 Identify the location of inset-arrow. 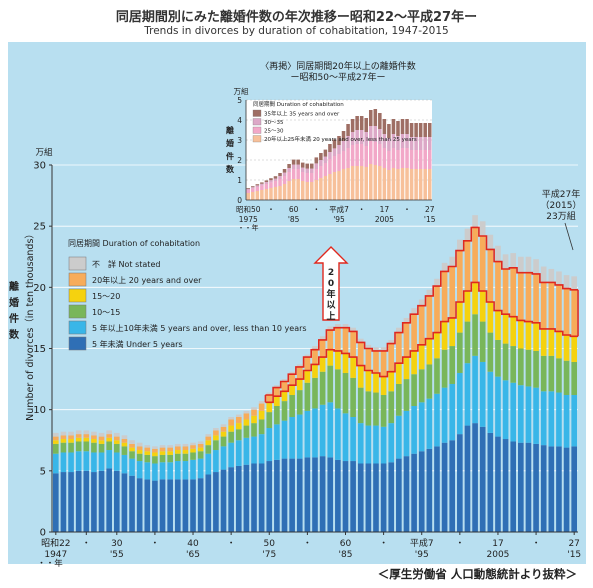
(331, 283).